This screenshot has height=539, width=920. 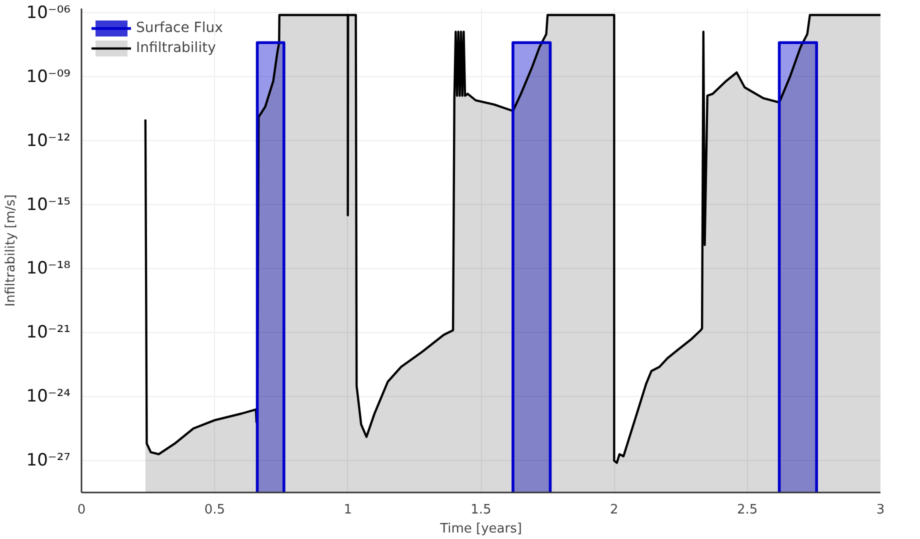 I want to click on y-tick-label: 10⁻²⁴, so click(x=48, y=396).